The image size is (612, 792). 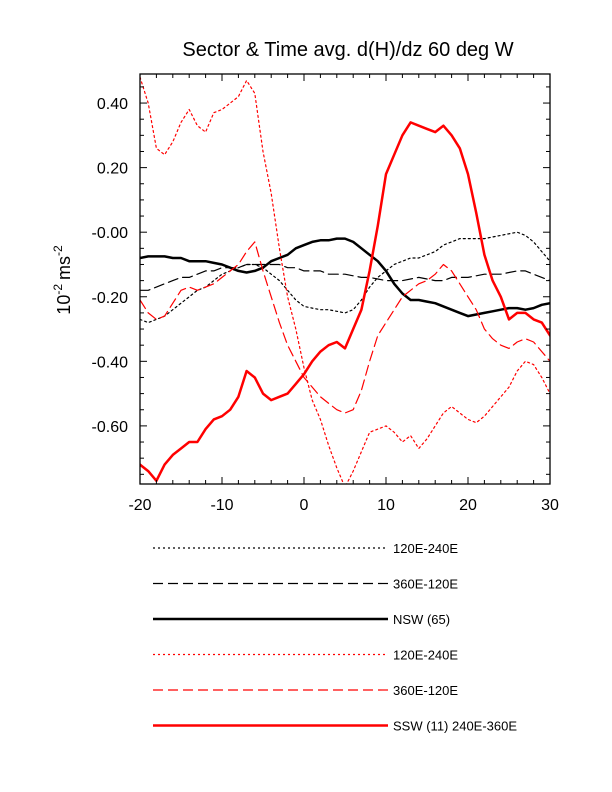 What do you see at coordinates (425, 655) in the screenshot?
I see `legend-label-4: 120E-240E` at bounding box center [425, 655].